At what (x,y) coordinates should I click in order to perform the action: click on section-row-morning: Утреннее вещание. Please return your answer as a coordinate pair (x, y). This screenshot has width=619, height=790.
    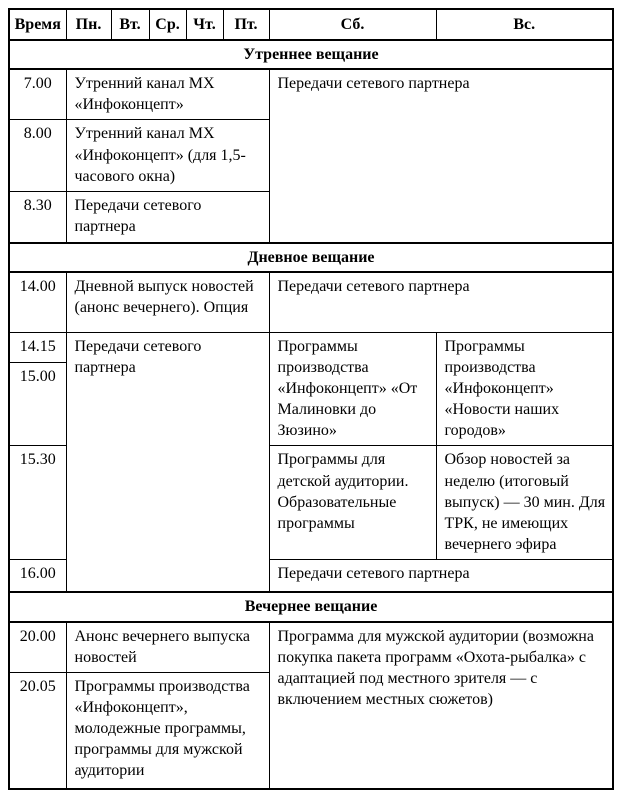
    Looking at the image, I should click on (311, 55).